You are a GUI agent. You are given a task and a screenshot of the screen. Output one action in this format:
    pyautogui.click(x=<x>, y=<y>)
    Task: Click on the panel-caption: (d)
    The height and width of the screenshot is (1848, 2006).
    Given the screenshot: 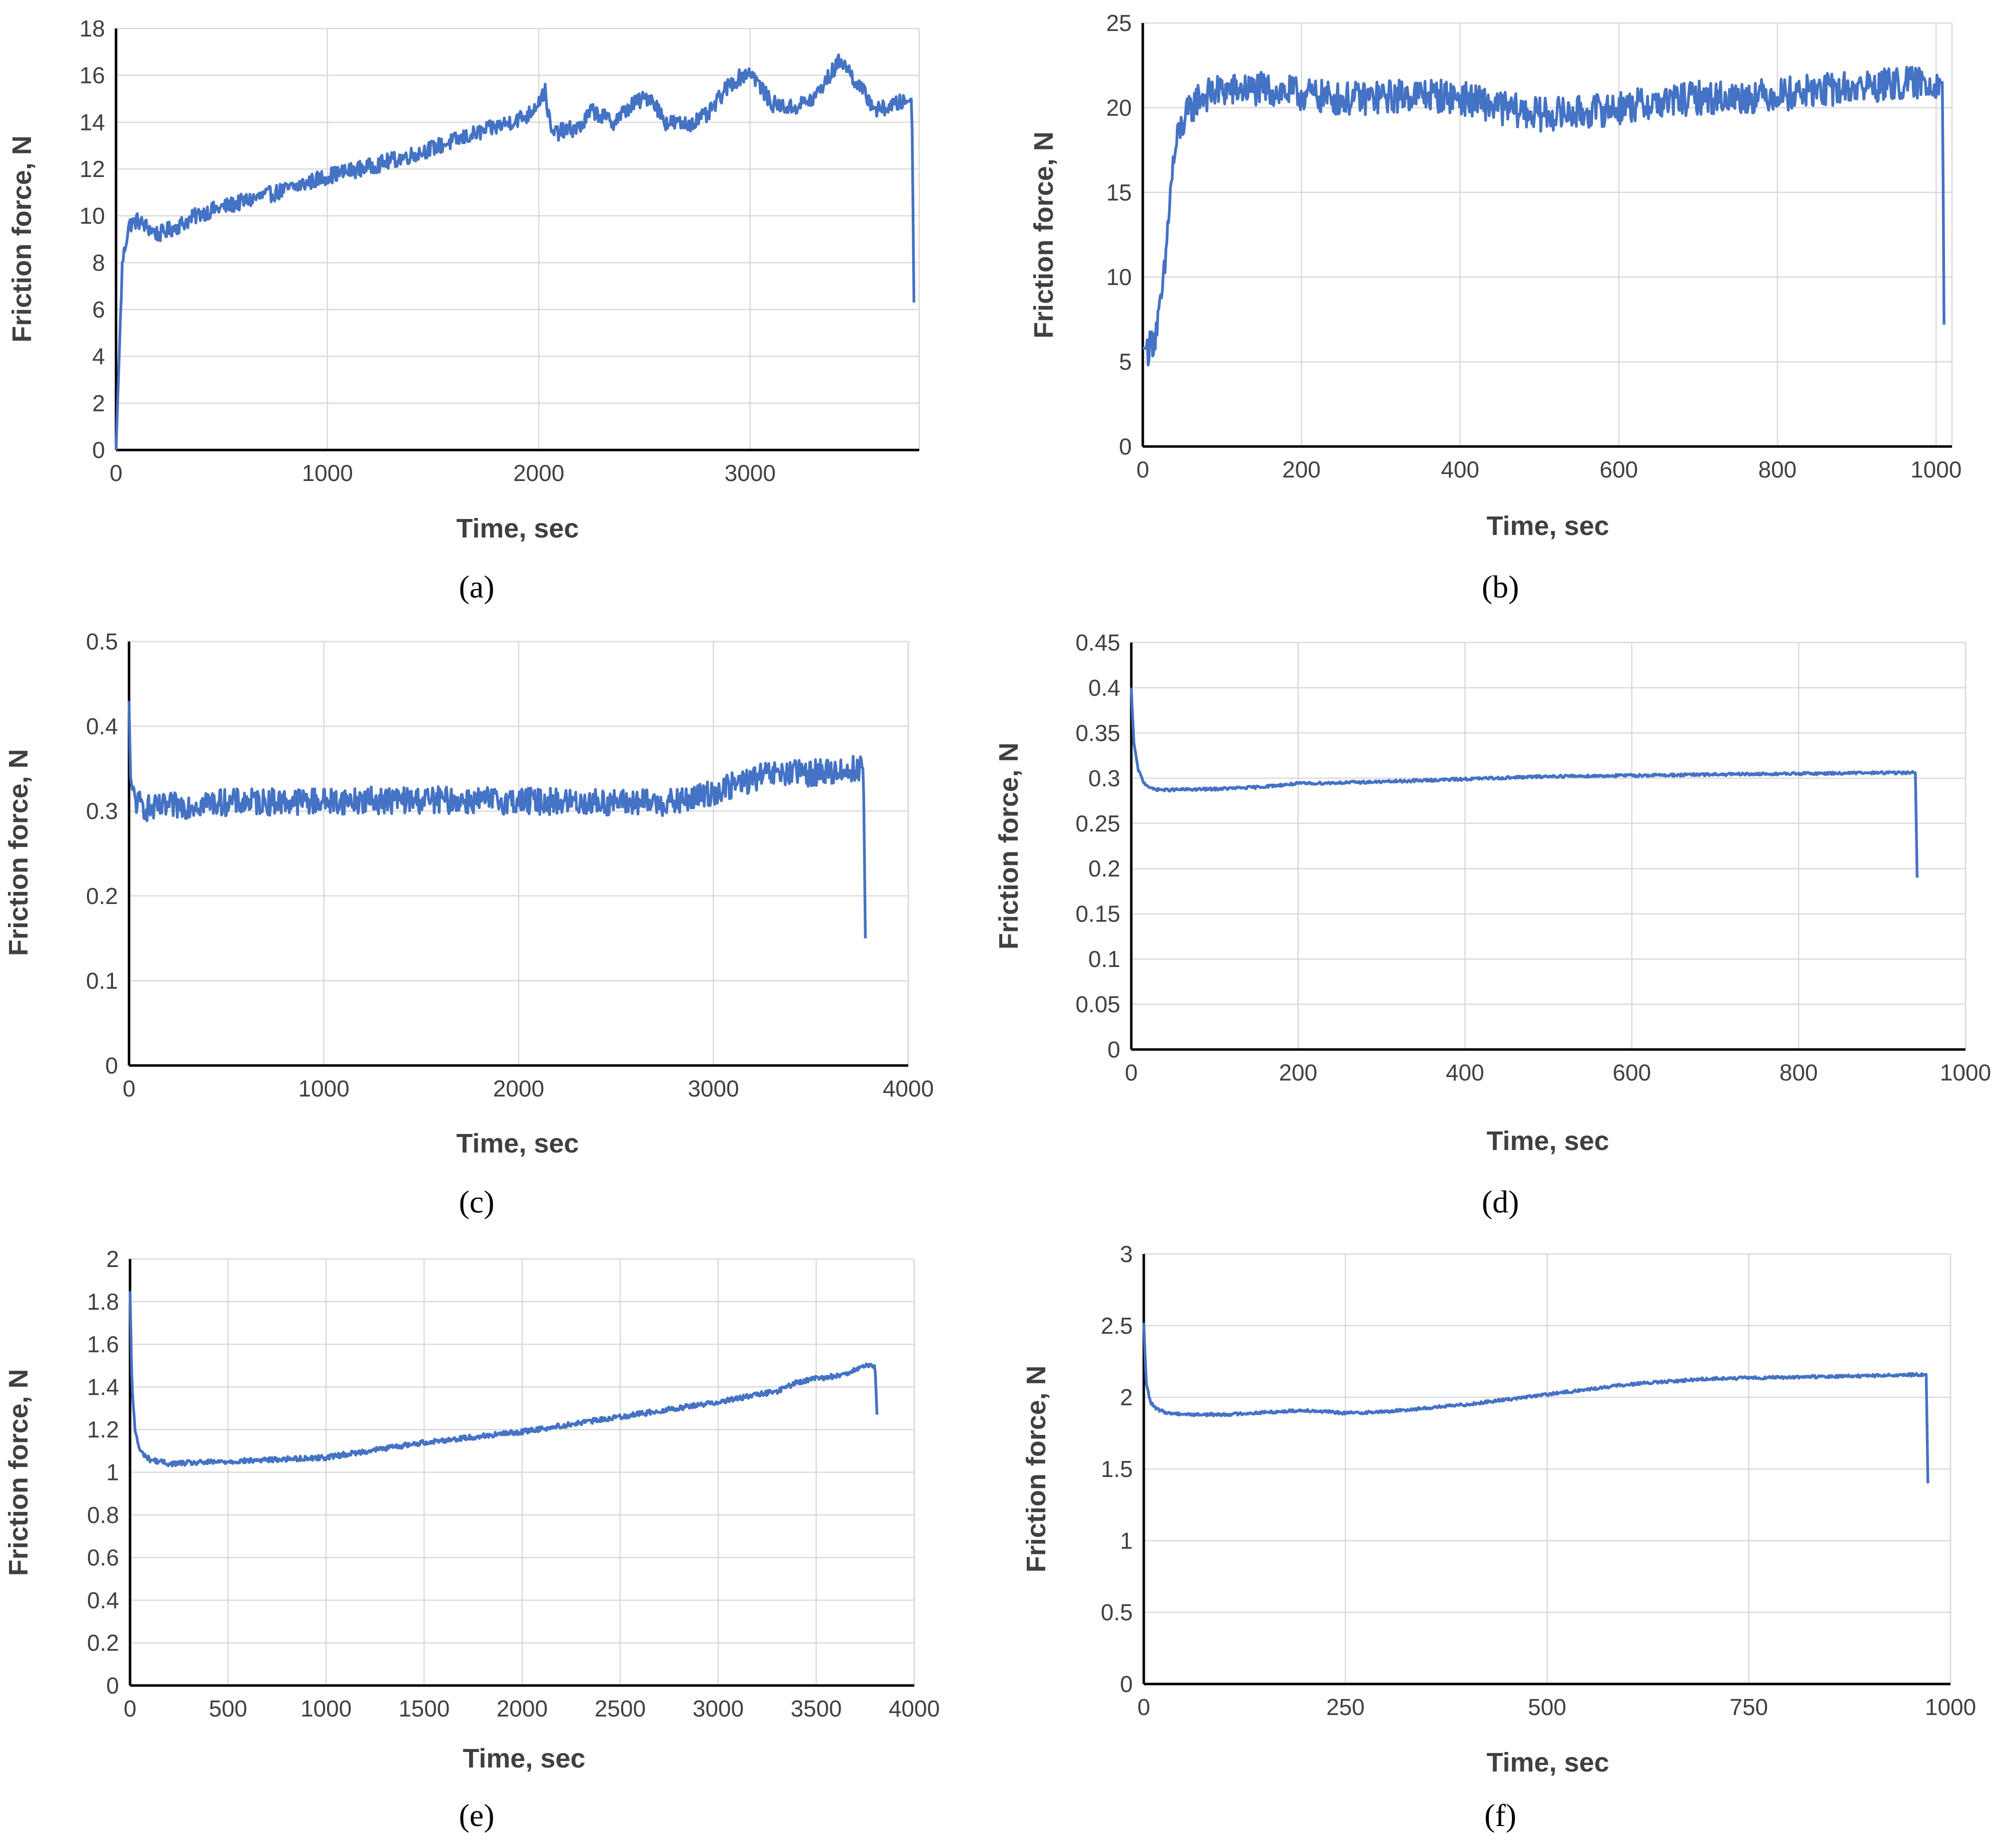 What is the action you would take?
    pyautogui.click(x=1500, y=1202)
    